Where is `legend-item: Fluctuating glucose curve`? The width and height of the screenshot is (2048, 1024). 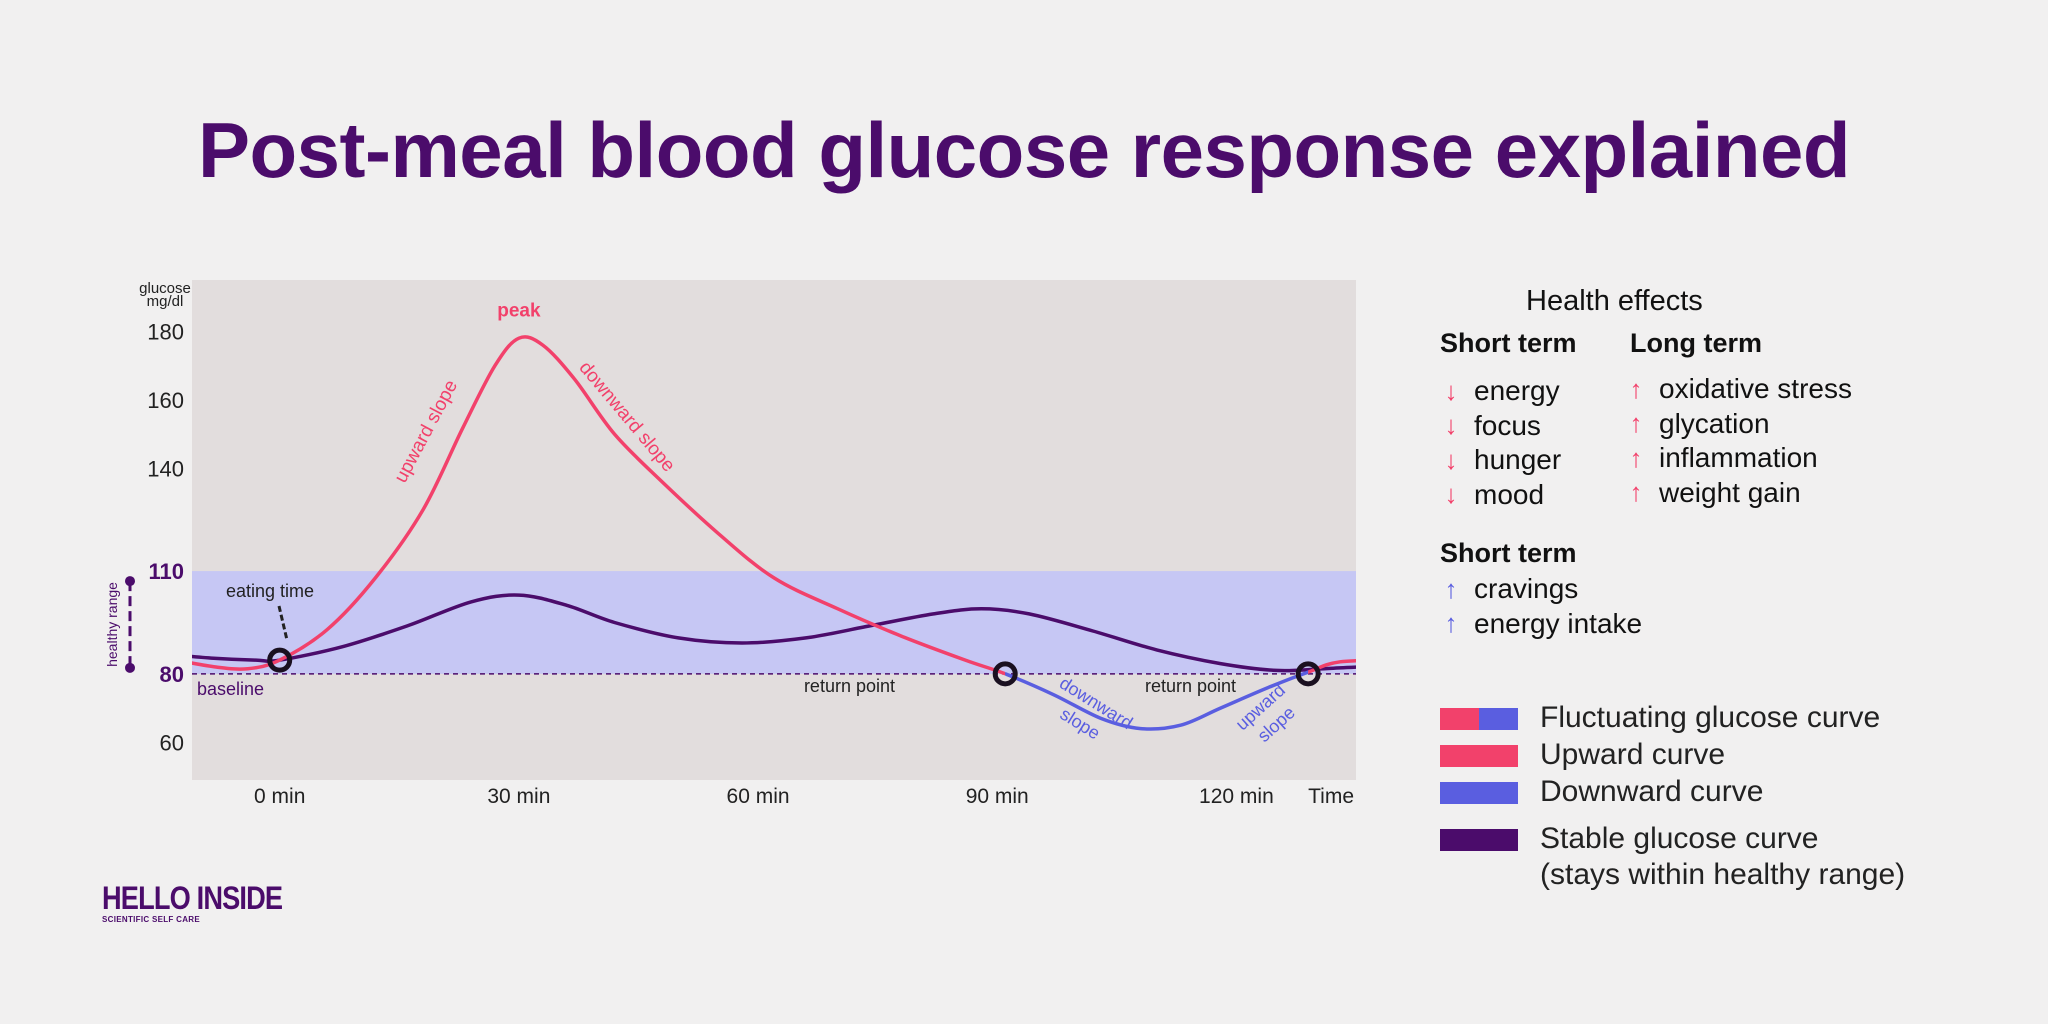 legend-item: Fluctuating glucose curve is located at coordinates (1660, 718).